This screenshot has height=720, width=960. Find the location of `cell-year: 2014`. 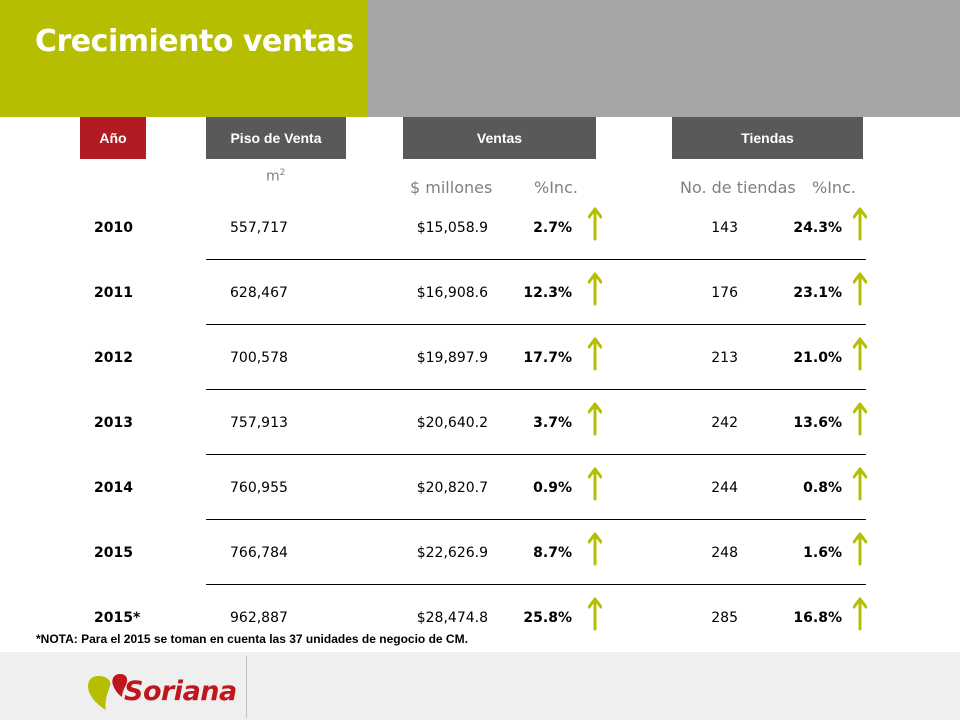

cell-year: 2014 is located at coordinates (113, 488).